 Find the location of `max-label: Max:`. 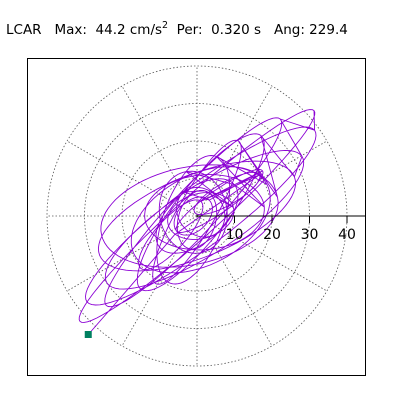

max-label: Max: is located at coordinates (70, 30).